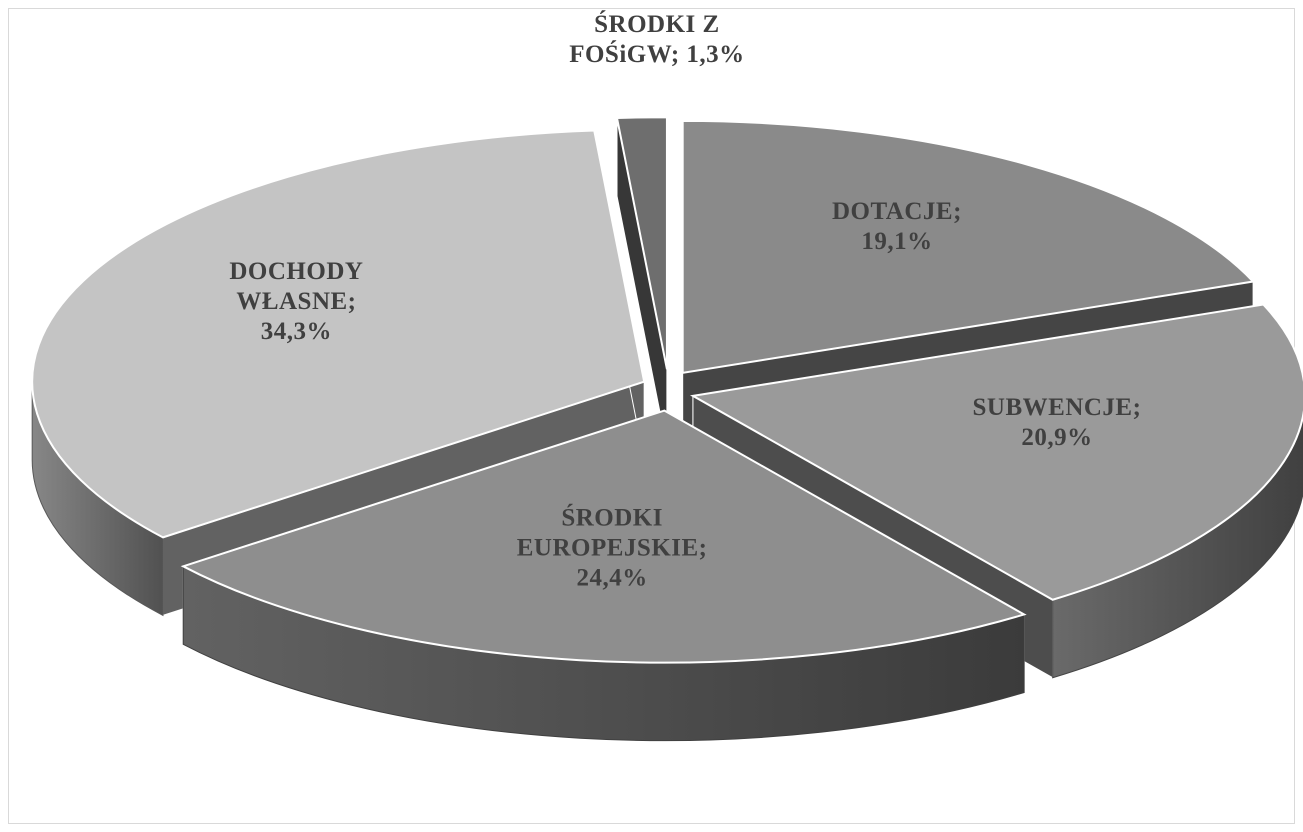 The width and height of the screenshot is (1303, 832). What do you see at coordinates (612, 577) in the screenshot?
I see `slice-label-line-2-2: 24,4%` at bounding box center [612, 577].